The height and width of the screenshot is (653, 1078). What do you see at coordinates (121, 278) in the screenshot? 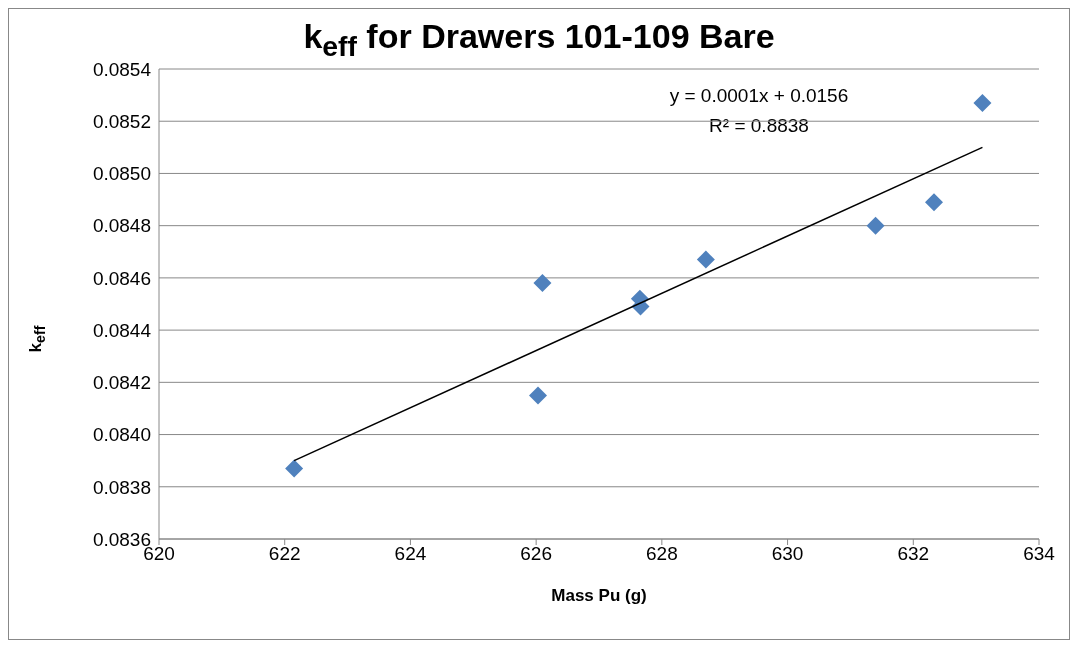
I see `y-tick-label: 0.0846` at bounding box center [121, 278].